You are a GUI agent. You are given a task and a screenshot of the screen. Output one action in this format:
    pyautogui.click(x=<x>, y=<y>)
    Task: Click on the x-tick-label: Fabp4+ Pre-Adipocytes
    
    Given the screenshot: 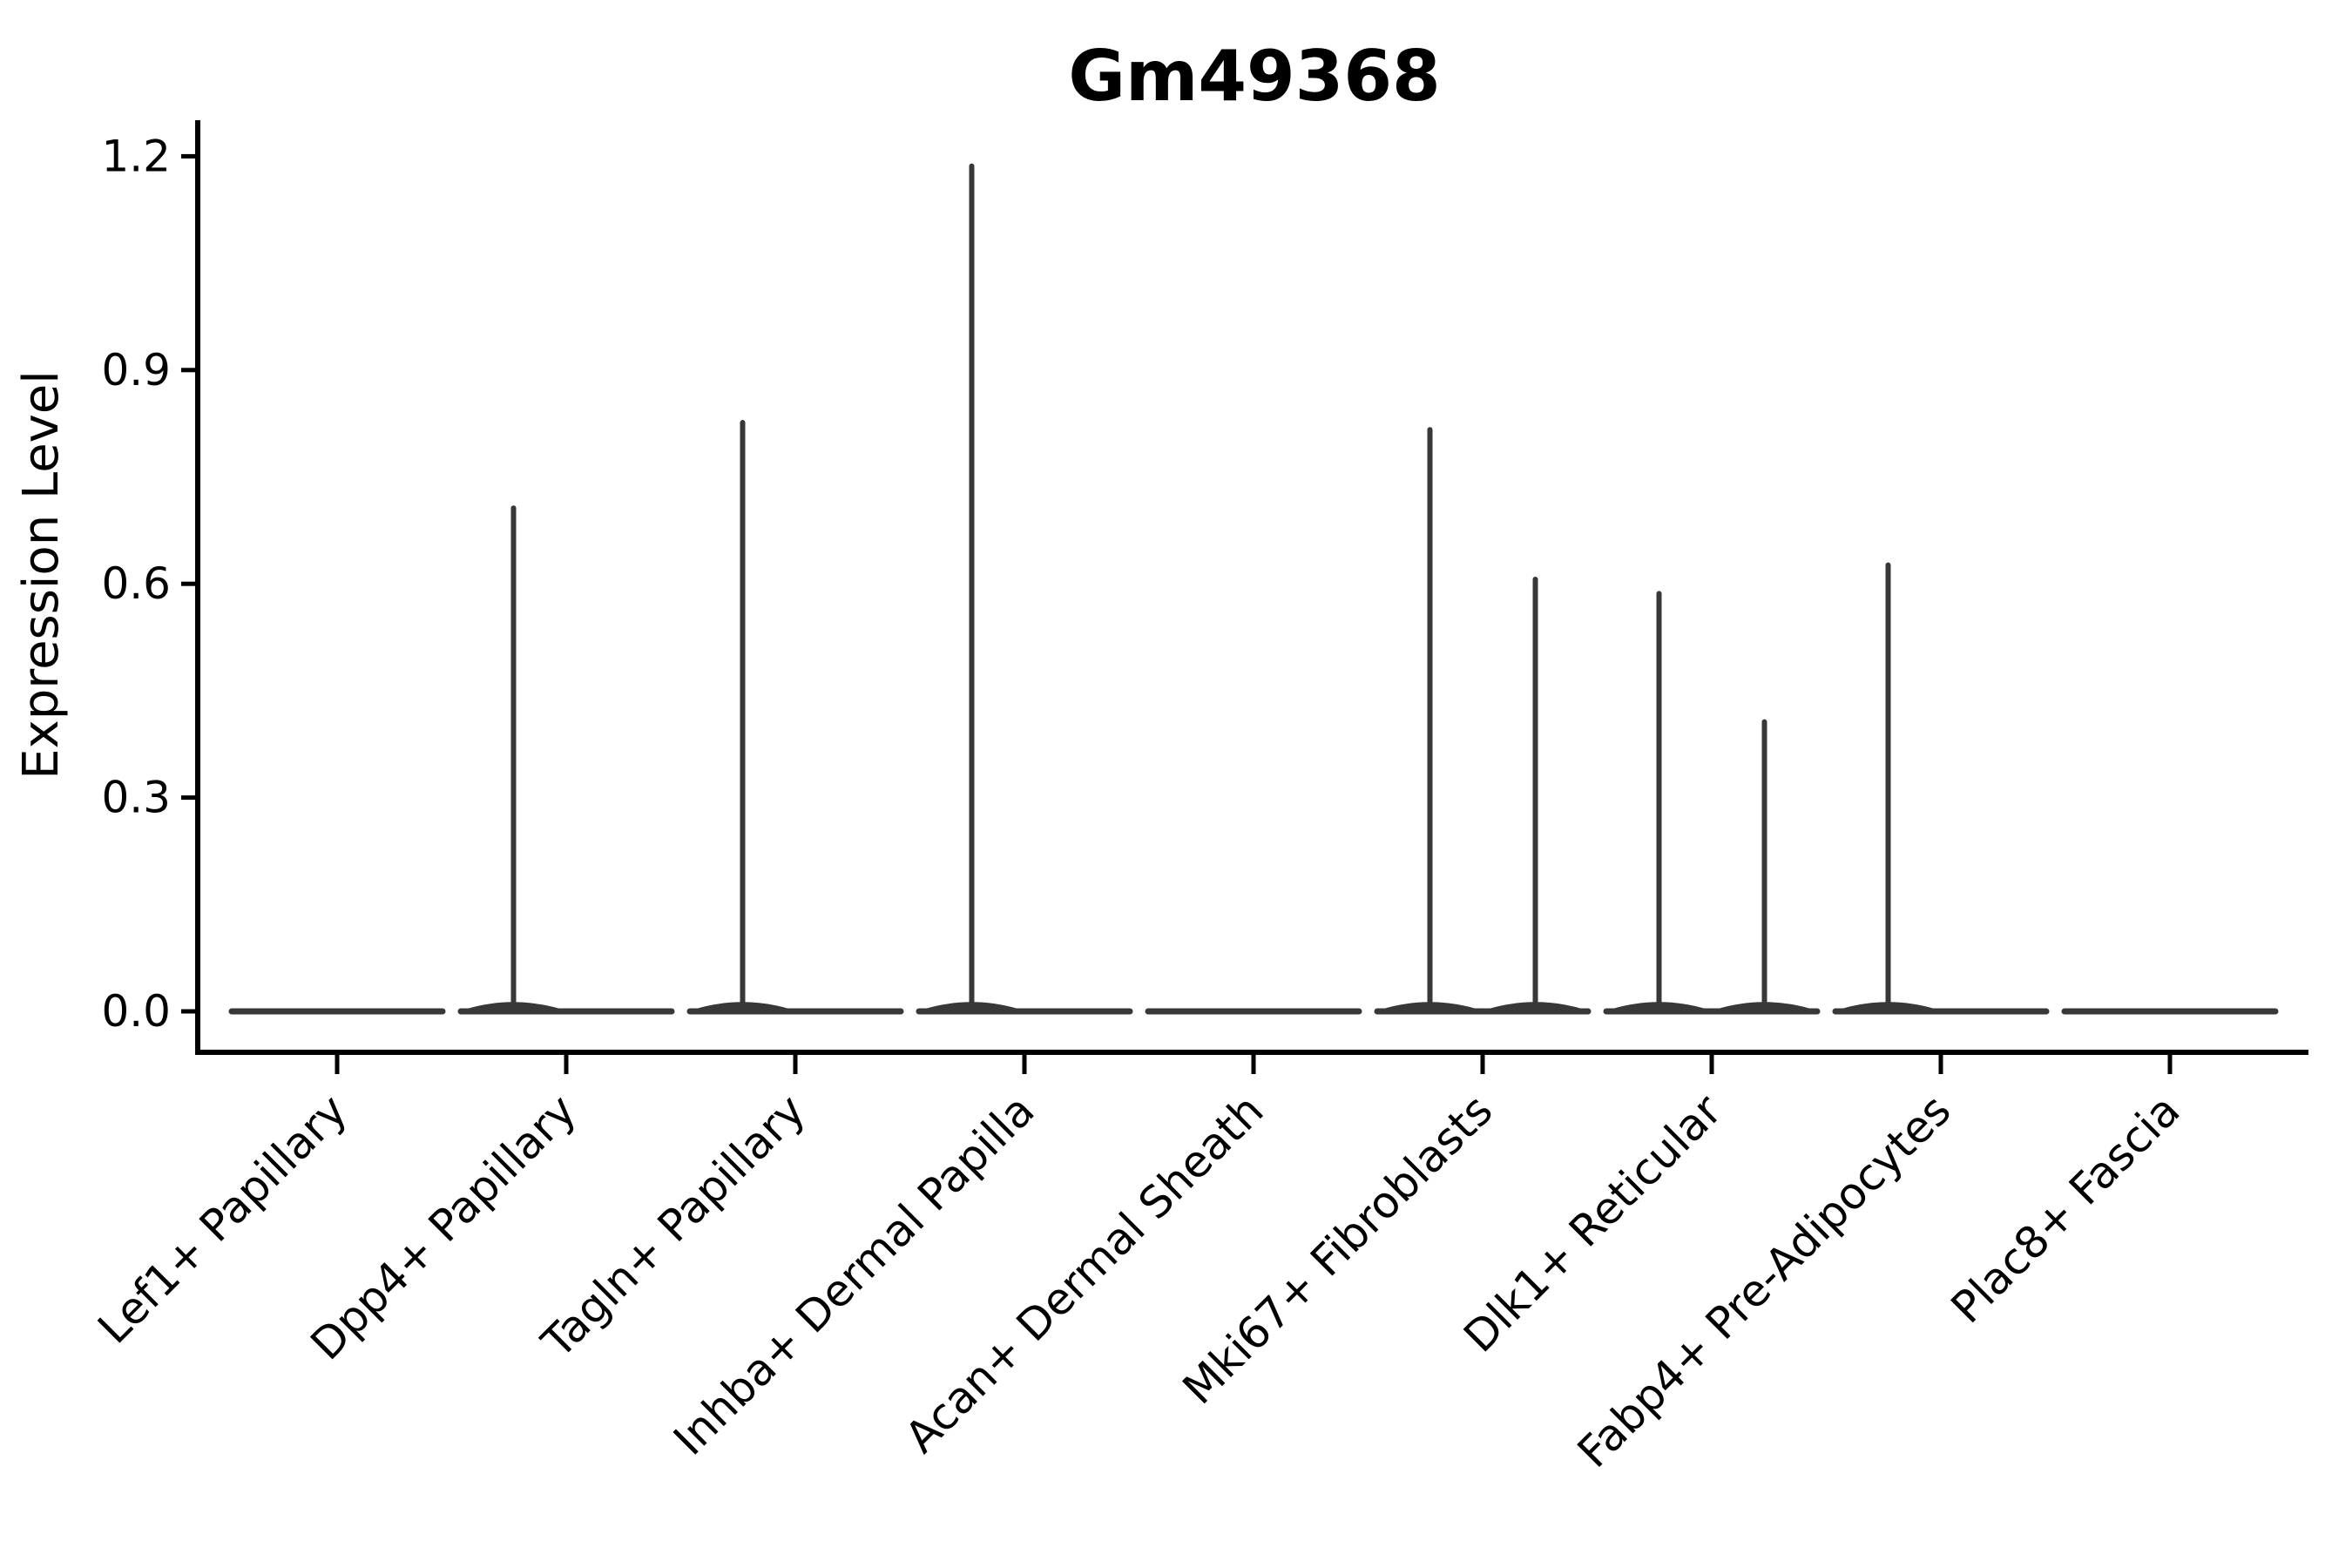 What is the action you would take?
    pyautogui.click(x=1764, y=1281)
    